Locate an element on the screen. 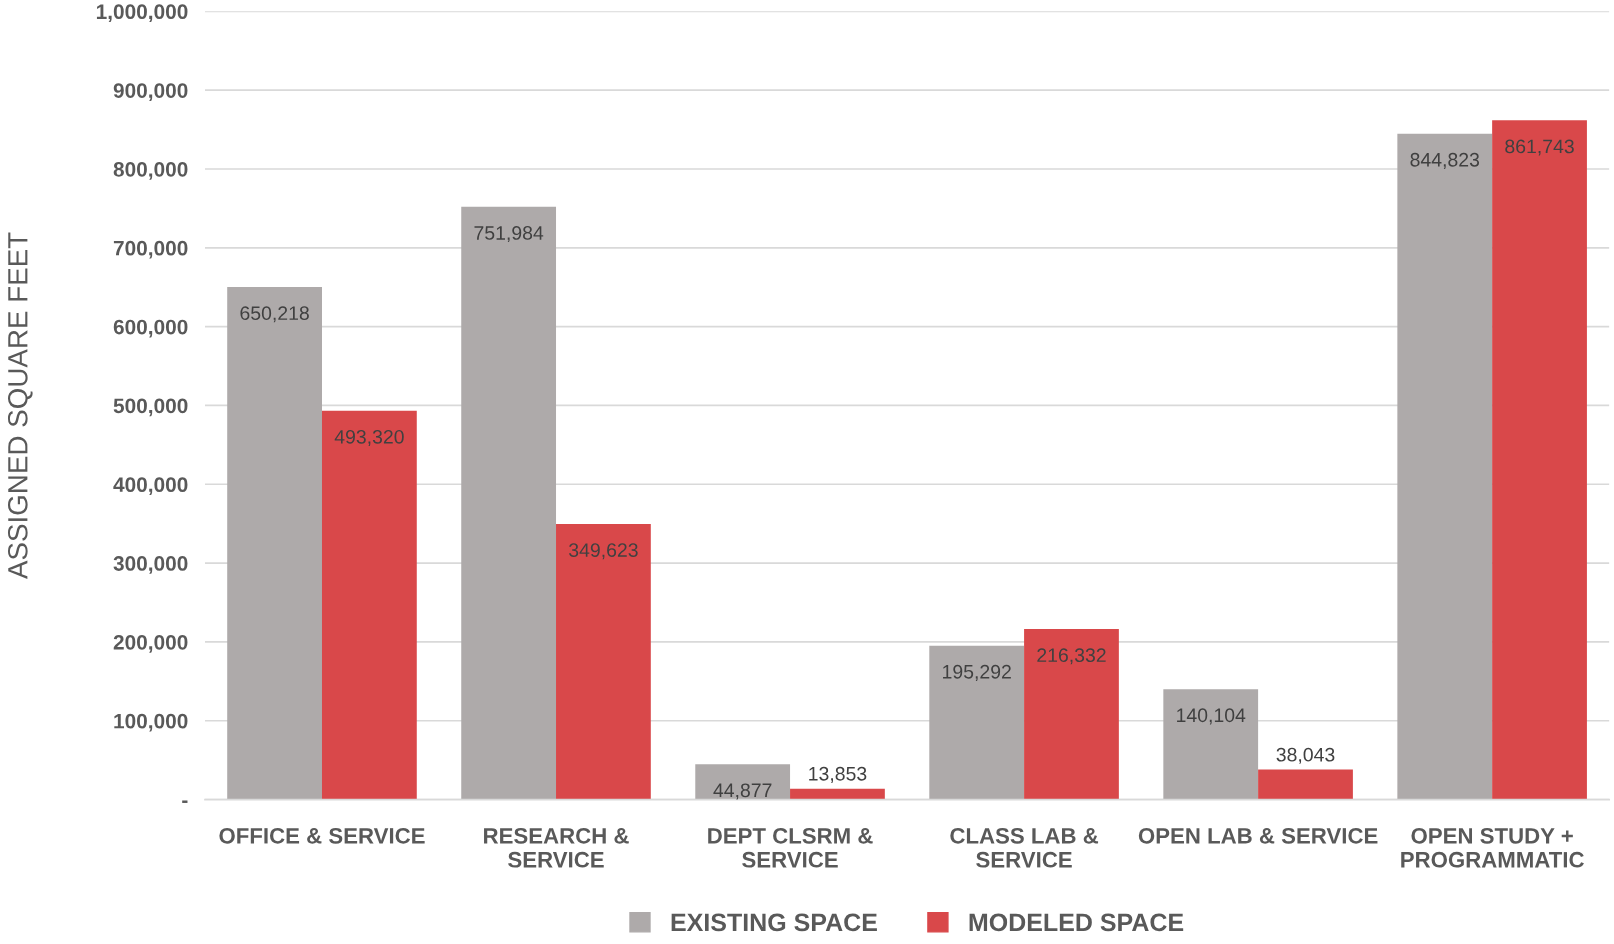 The height and width of the screenshot is (944, 1614). x-tick-label: OPEN STUDY + PROGRAMMATIC is located at coordinates (1492, 847).